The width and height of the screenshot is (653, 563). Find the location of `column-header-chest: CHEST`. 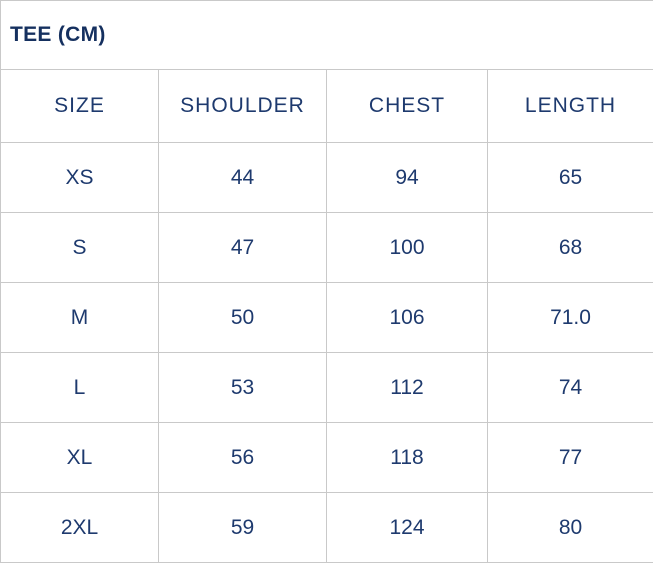

column-header-chest: CHEST is located at coordinates (407, 106).